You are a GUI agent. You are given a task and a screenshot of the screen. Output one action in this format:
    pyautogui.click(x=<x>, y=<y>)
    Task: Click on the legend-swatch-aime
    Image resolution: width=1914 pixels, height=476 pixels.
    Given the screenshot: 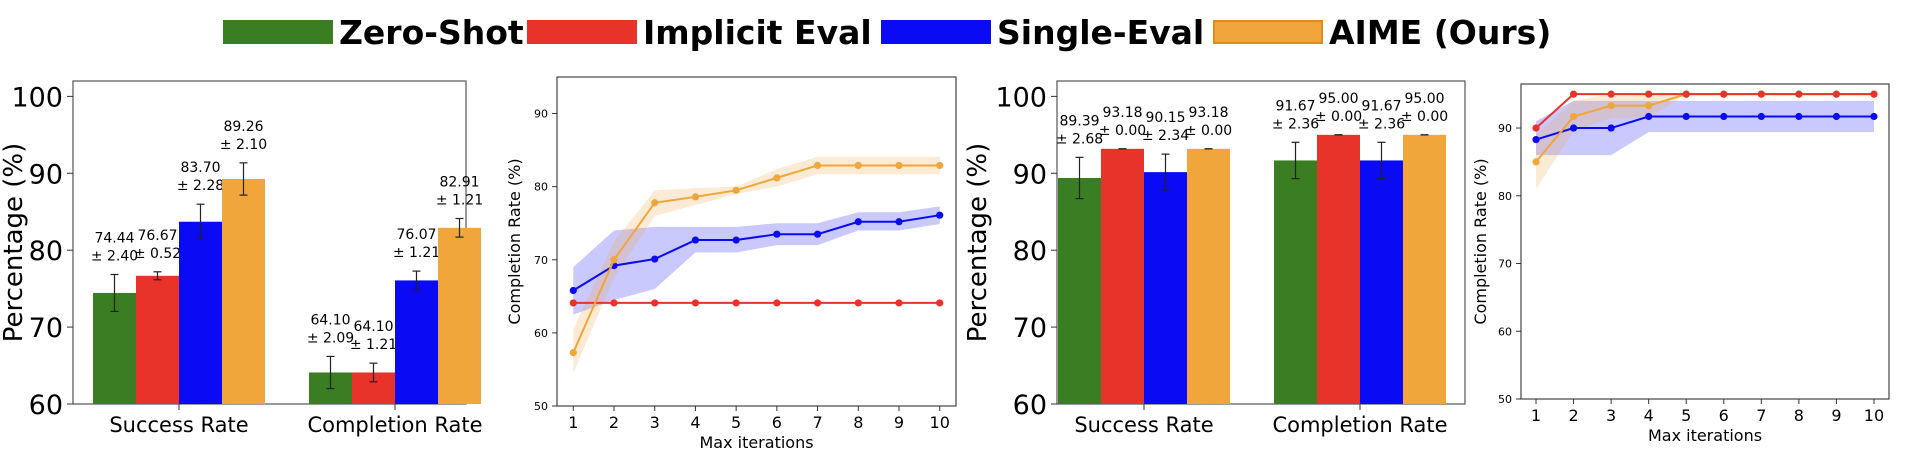 What is the action you would take?
    pyautogui.click(x=1268, y=32)
    